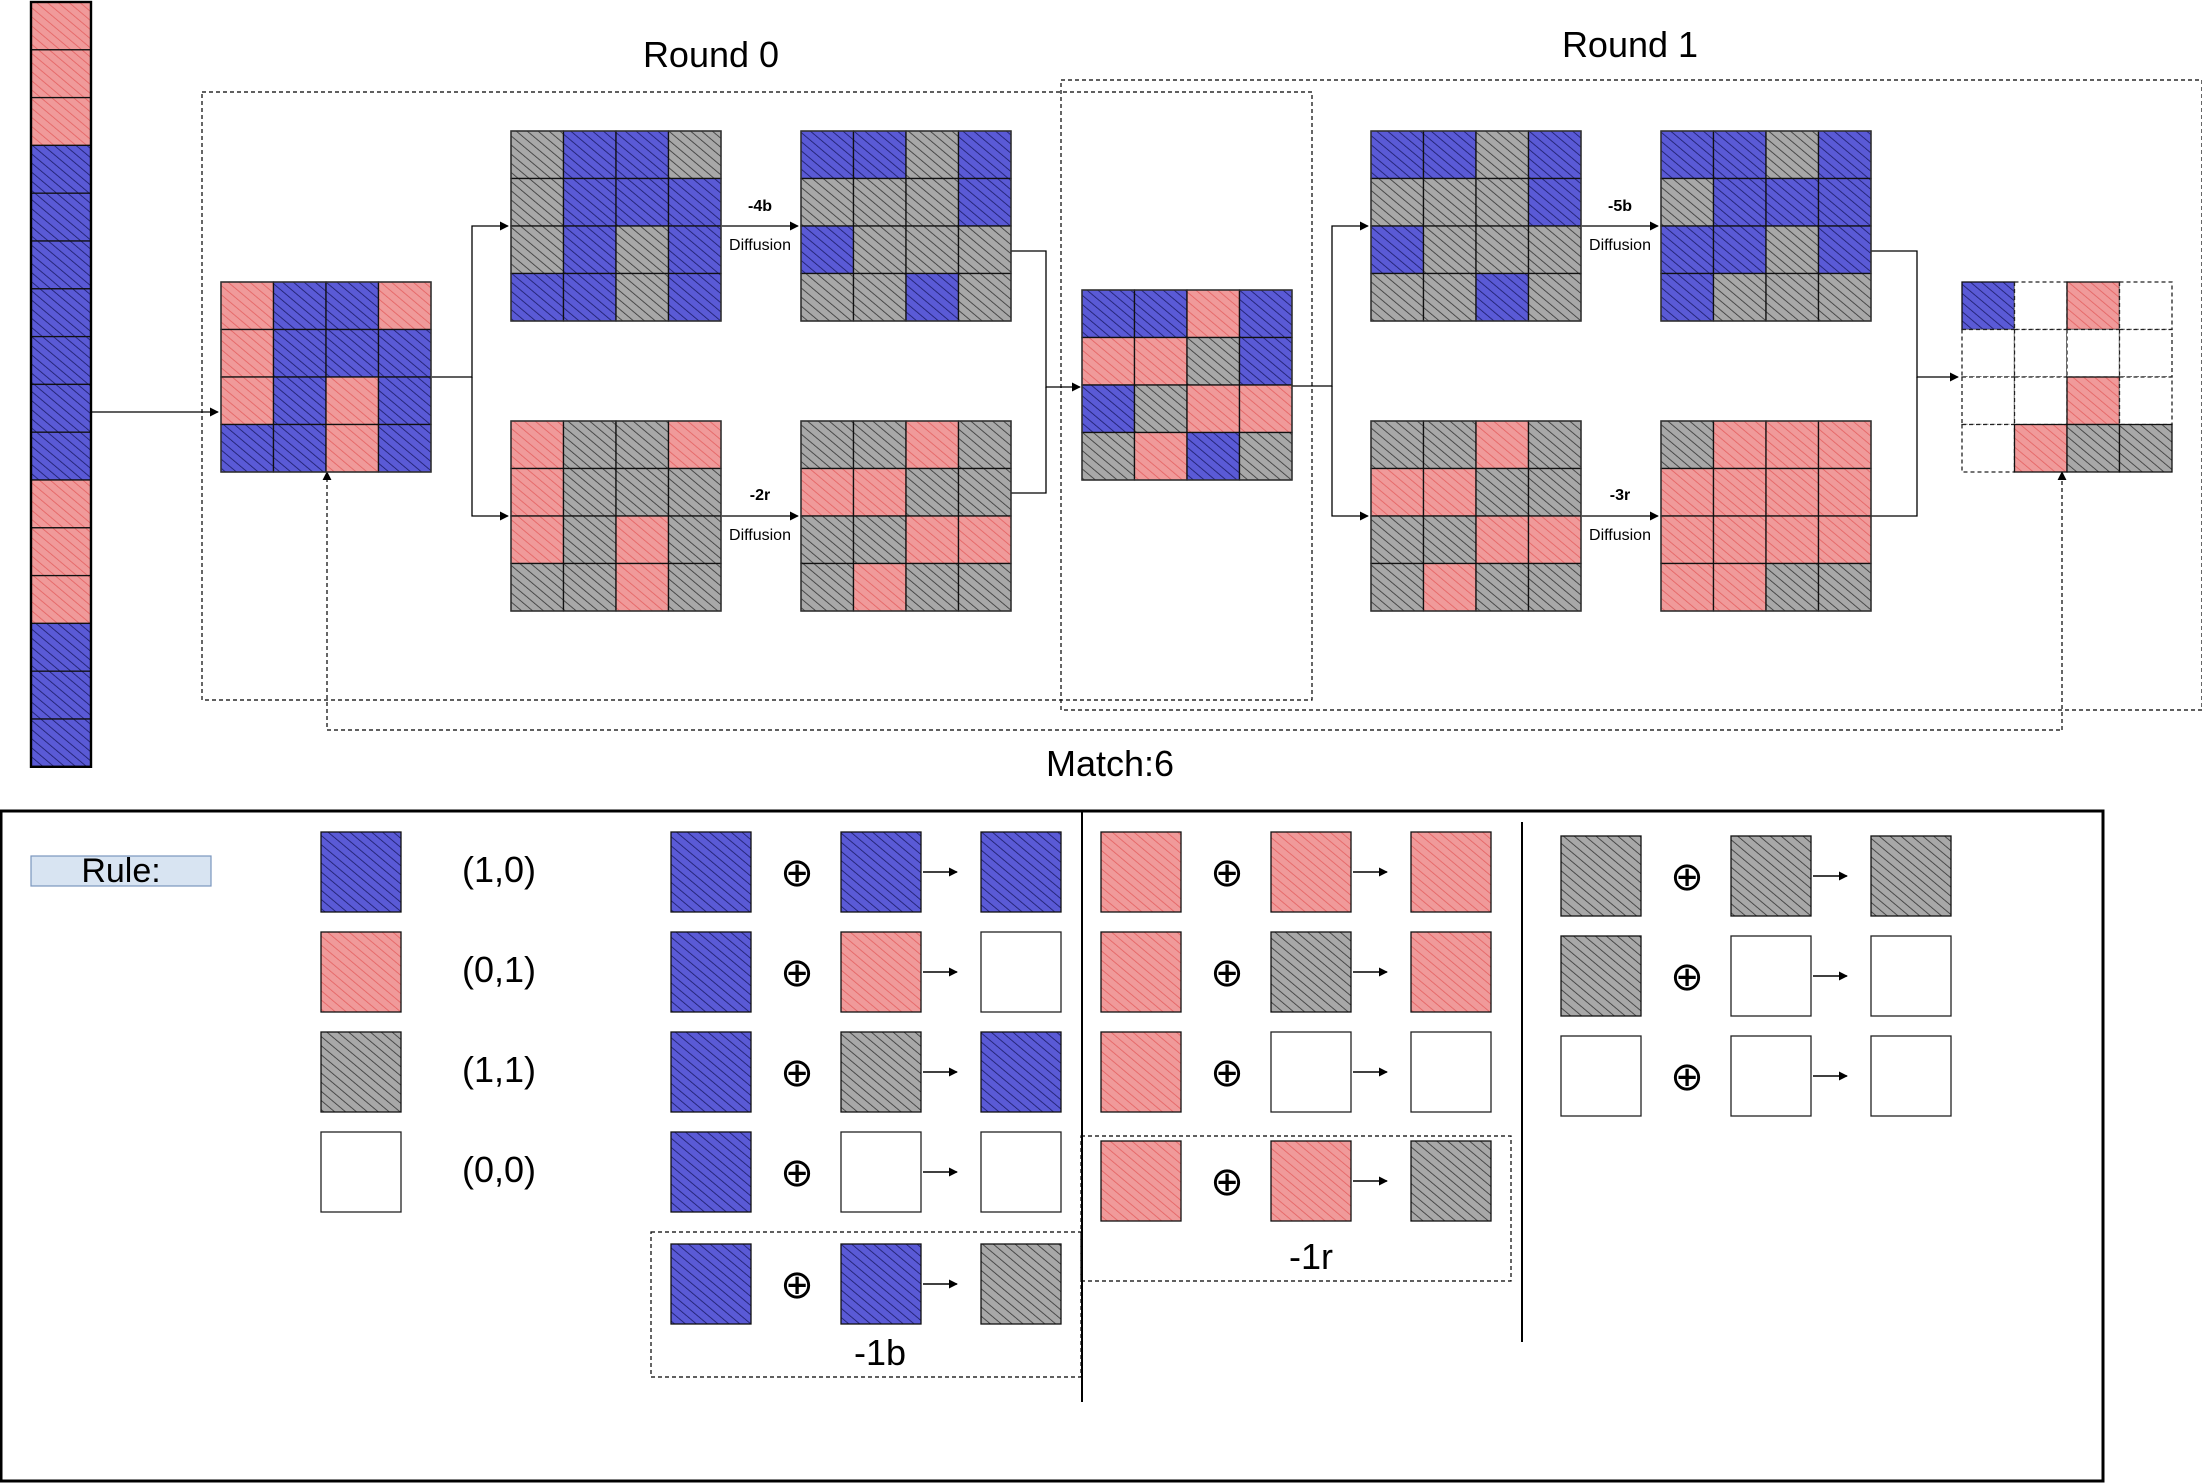 This screenshot has width=2202, height=1483. What do you see at coordinates (711, 1072) in the screenshot?
I see `operand-blue` at bounding box center [711, 1072].